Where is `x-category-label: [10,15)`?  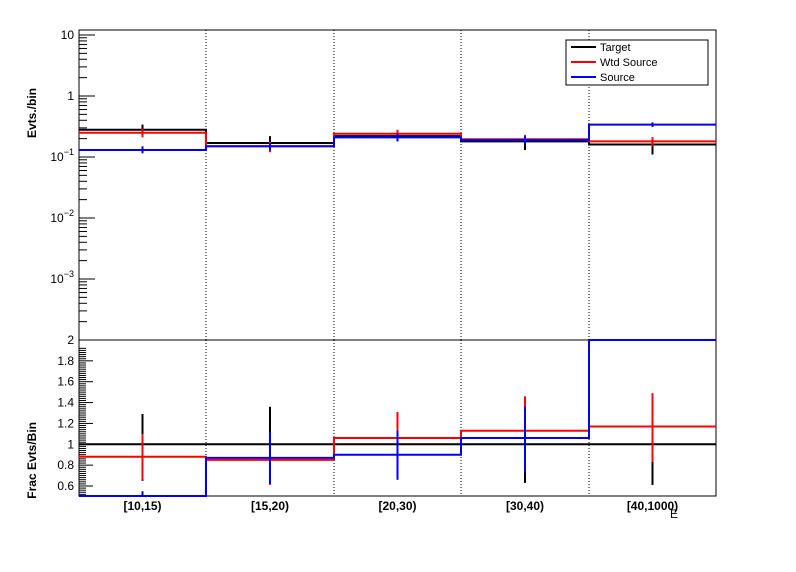 x-category-label: [10,15) is located at coordinates (142, 506).